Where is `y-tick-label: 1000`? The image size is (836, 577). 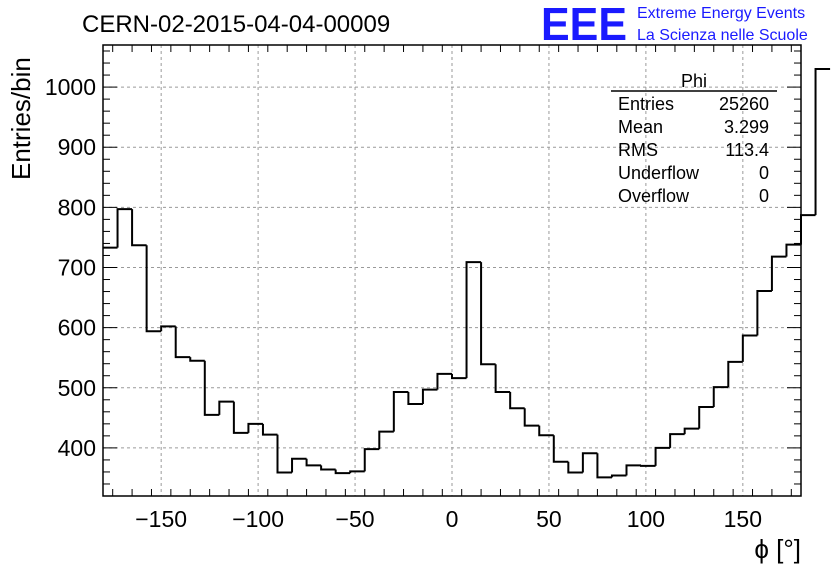 y-tick-label: 1000 is located at coordinates (70, 87).